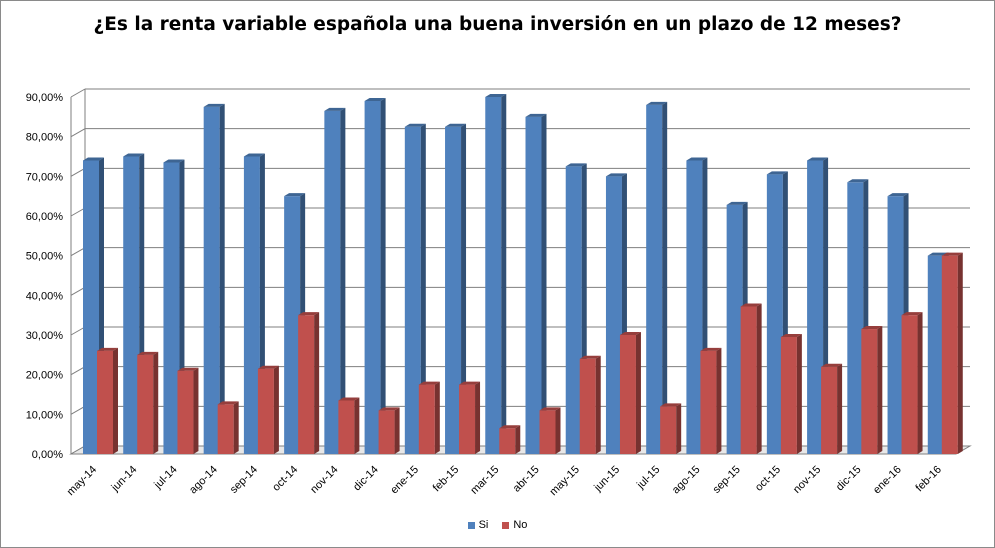 Image resolution: width=995 pixels, height=548 pixels. What do you see at coordinates (346, 427) in the screenshot?
I see `bar-no-nov-14-front` at bounding box center [346, 427].